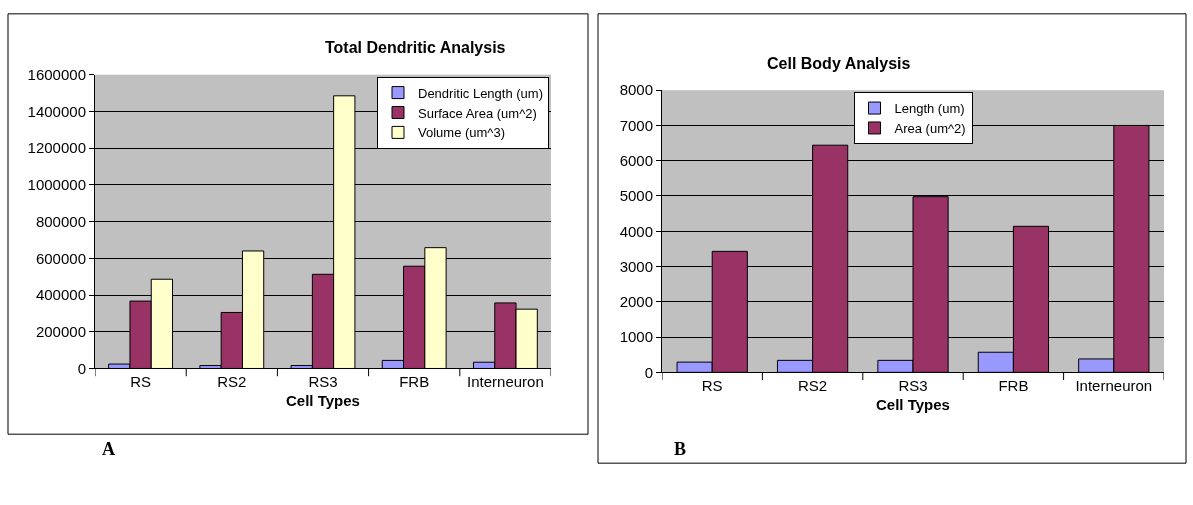  I want to click on y-tick-label: 8000, so click(636, 90).